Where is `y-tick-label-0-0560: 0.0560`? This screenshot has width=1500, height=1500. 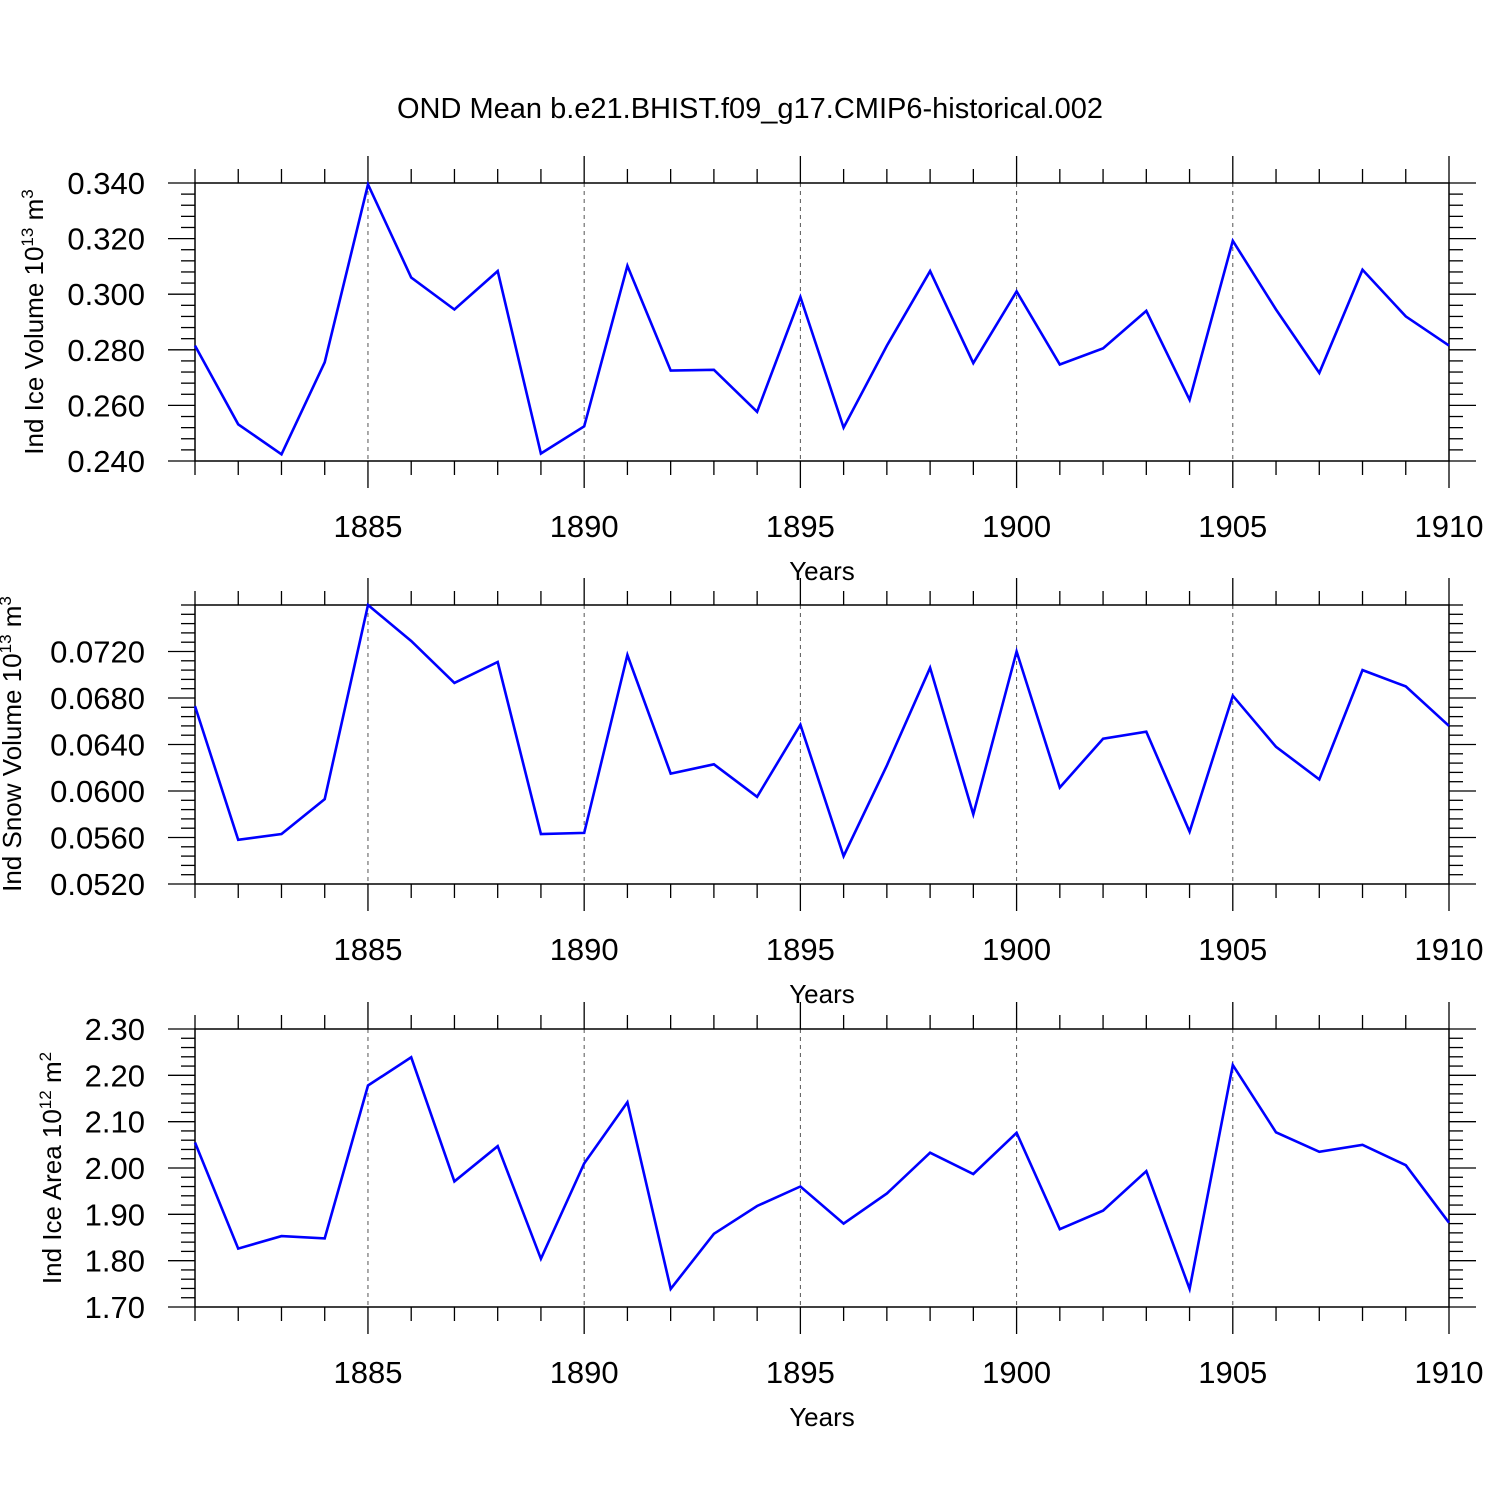
y-tick-label-0-0560: 0.0560 is located at coordinates (97, 838).